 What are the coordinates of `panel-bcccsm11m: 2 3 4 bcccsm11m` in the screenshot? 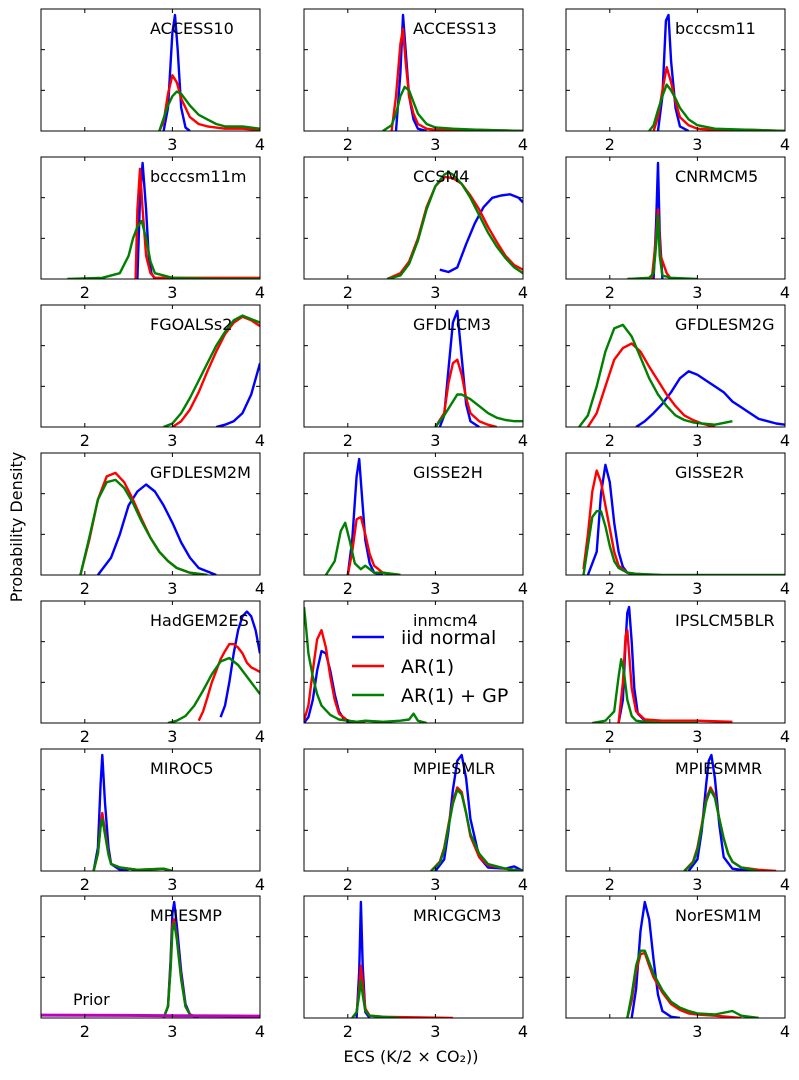 It's located at (152, 229).